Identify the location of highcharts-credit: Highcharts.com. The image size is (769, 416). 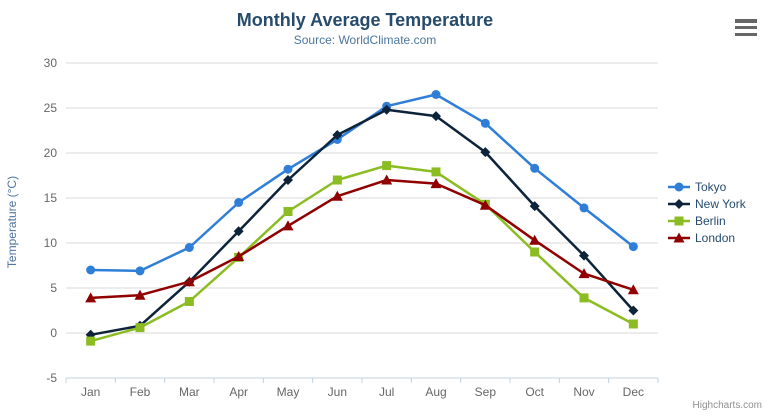
(727, 405).